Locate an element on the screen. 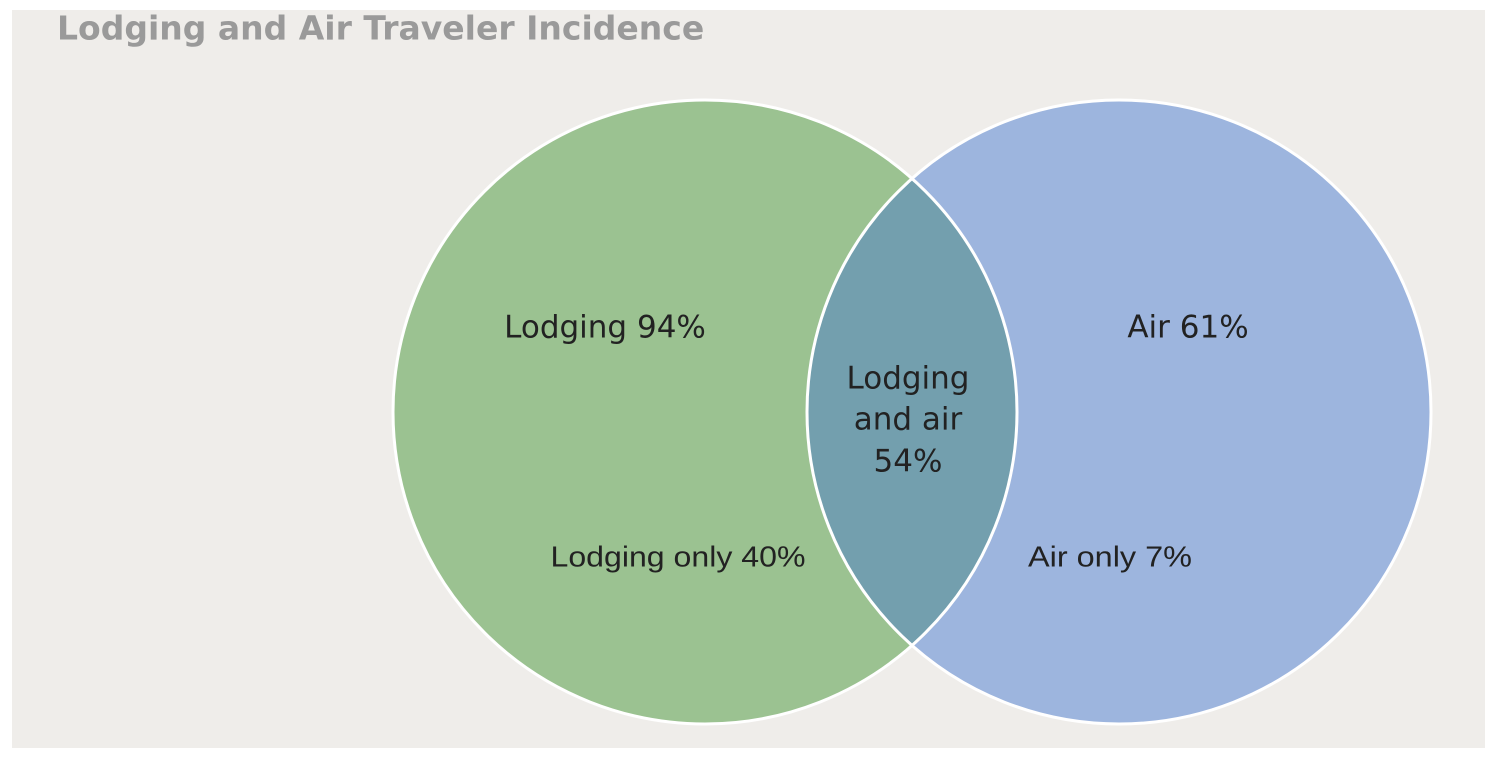  air-label: Air 61% is located at coordinates (1187, 328).